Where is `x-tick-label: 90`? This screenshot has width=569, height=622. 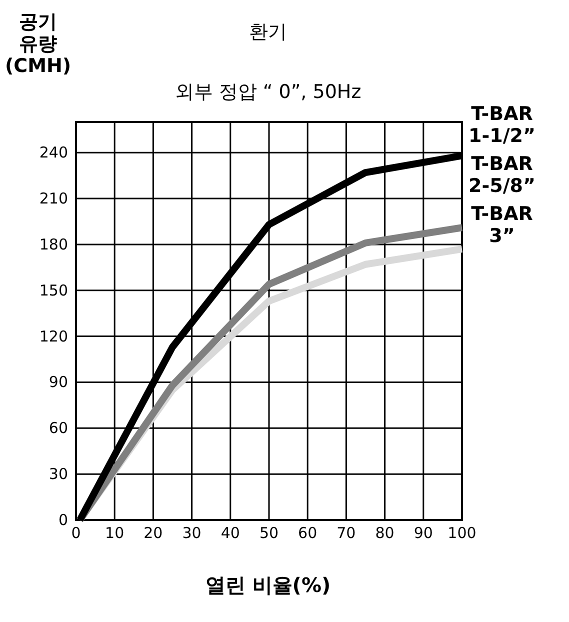
x-tick-label: 90 is located at coordinates (423, 533).